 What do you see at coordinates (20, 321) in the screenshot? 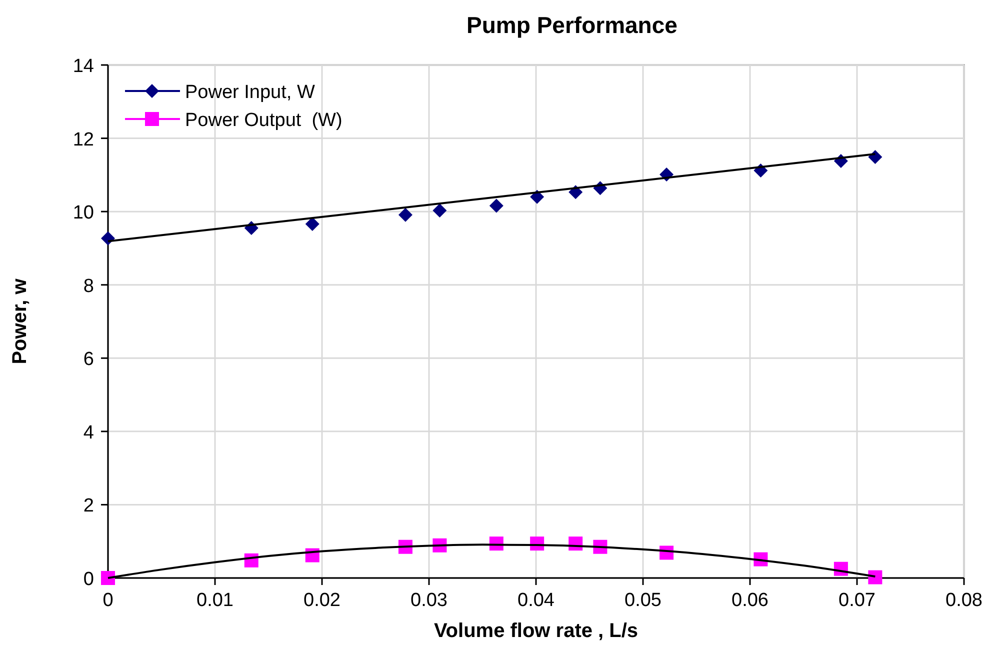
I see `y-axis-title: Power, w` at bounding box center [20, 321].